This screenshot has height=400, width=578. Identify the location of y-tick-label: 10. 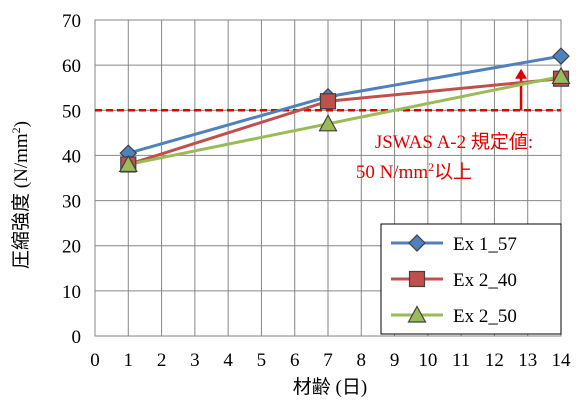
(71, 292).